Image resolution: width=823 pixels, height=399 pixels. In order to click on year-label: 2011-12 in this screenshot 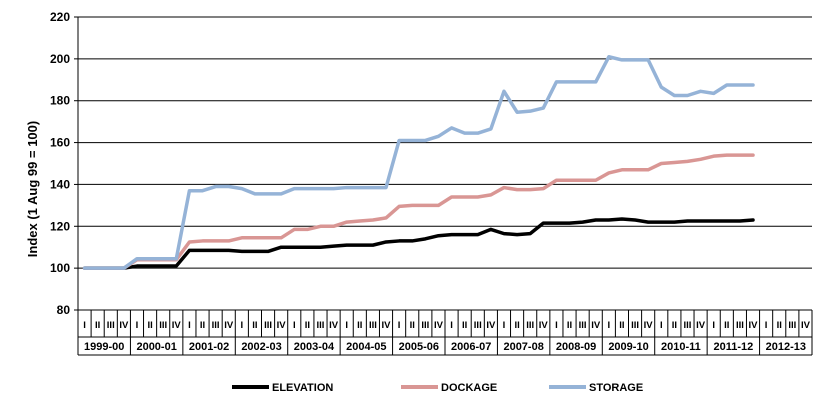, I will do `click(733, 347)`.